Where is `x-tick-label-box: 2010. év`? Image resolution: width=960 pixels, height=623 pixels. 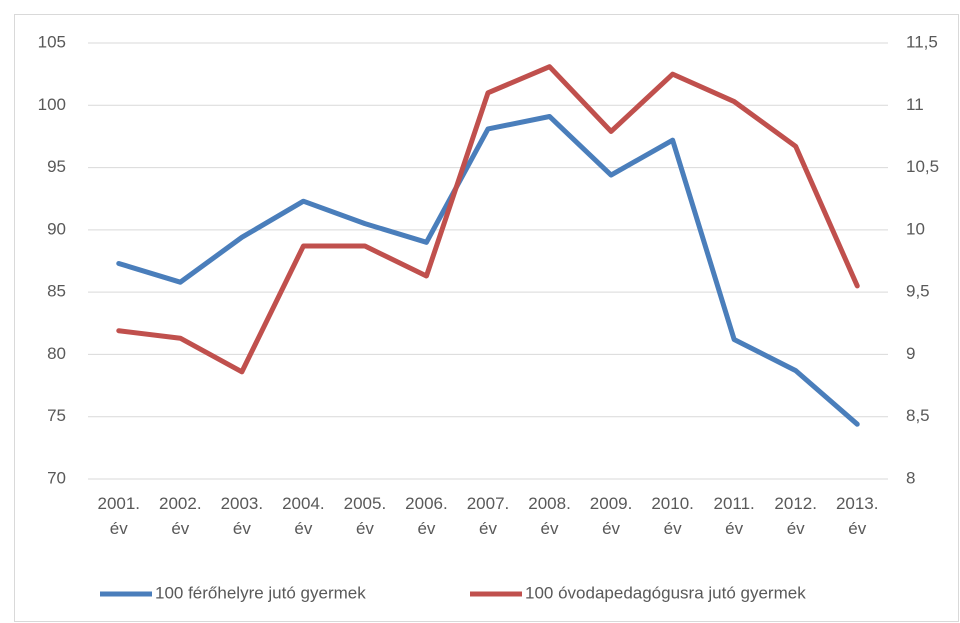 x-tick-label-box: 2010. év is located at coordinates (672, 516).